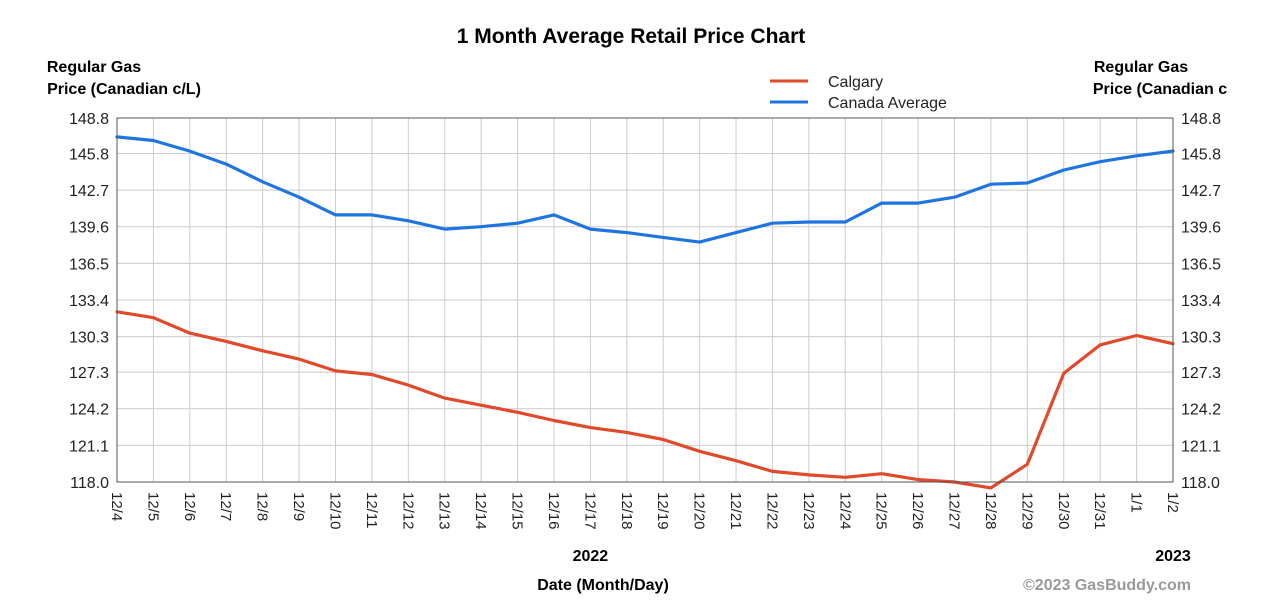 Image resolution: width=1280 pixels, height=608 pixels. Describe the element at coordinates (89, 191) in the screenshot. I see `y-tick-label-left: 142.7` at that location.